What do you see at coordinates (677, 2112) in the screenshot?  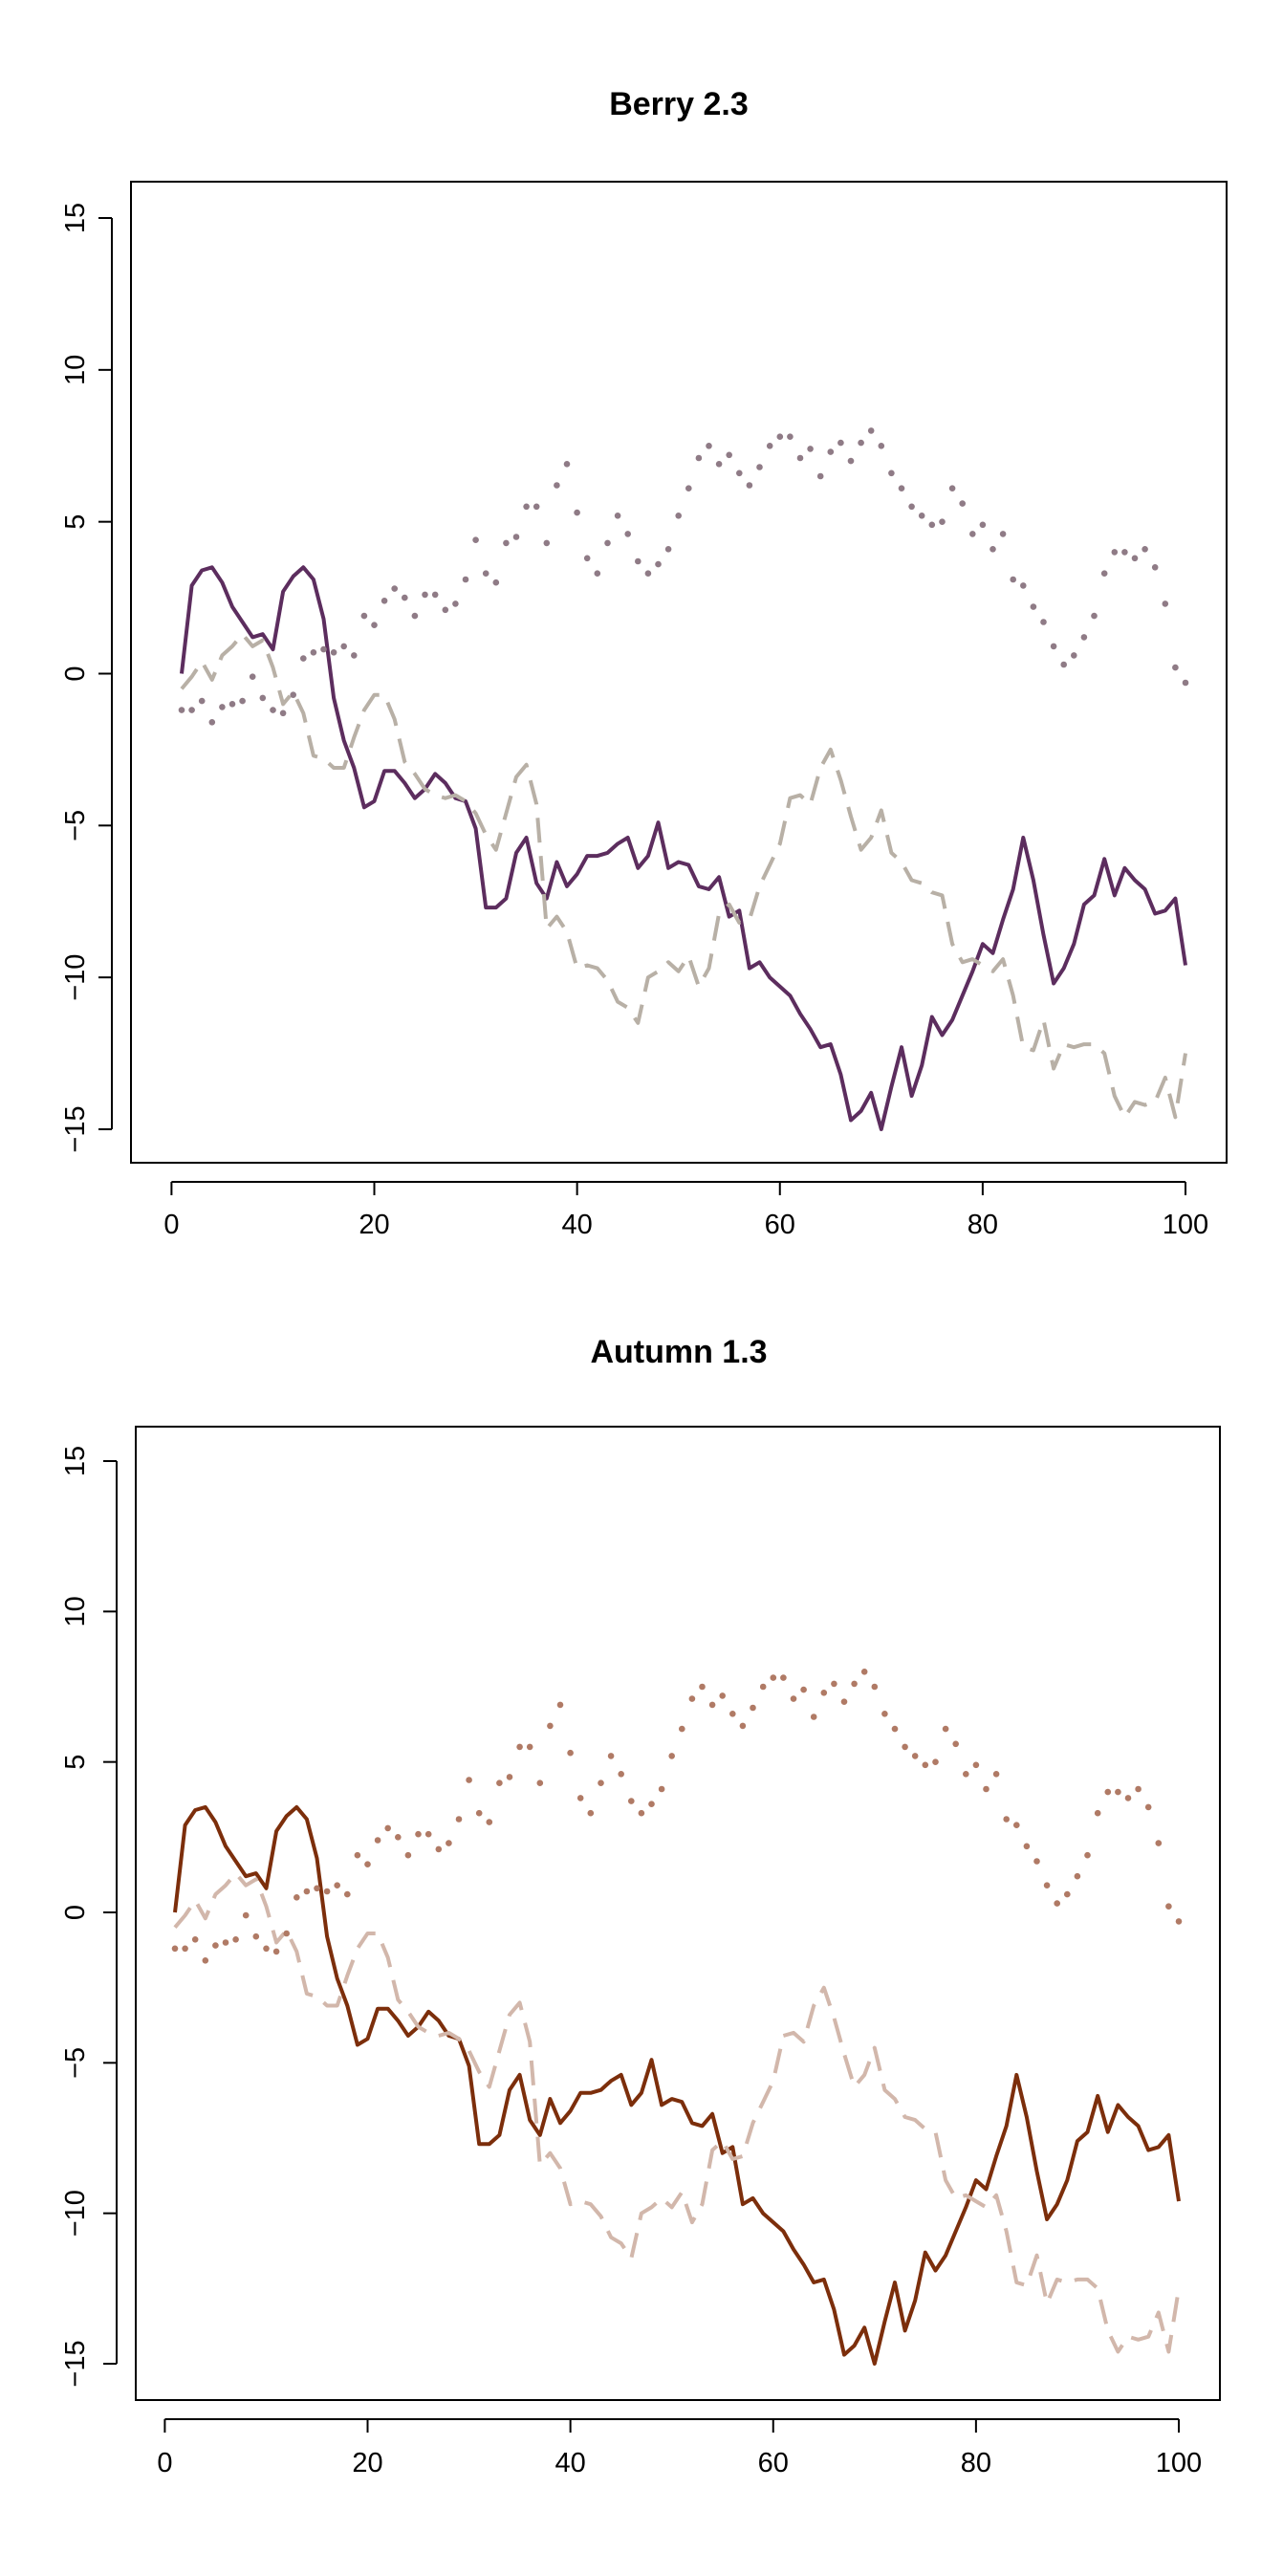 I see `series-dashed` at bounding box center [677, 2112].